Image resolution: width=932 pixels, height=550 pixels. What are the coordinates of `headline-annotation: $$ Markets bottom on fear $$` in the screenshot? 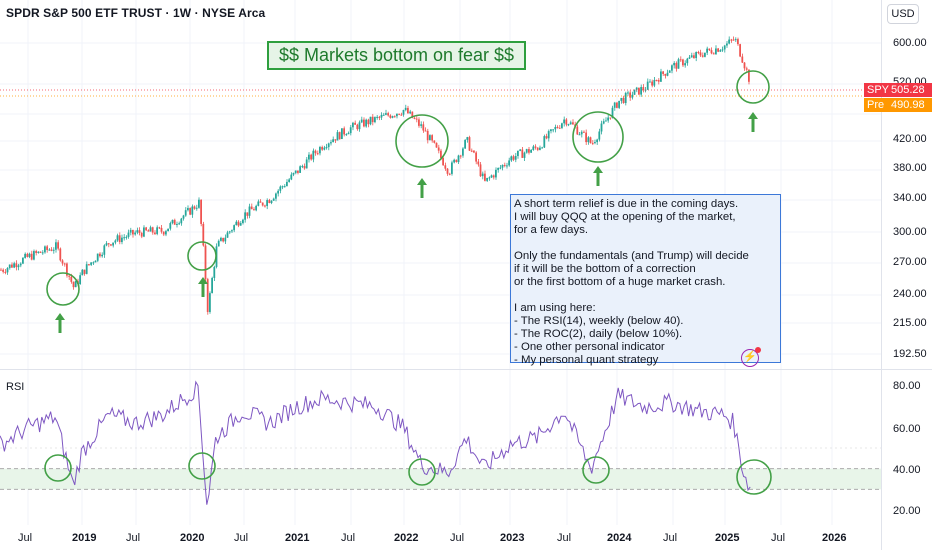 It's located at (396, 55).